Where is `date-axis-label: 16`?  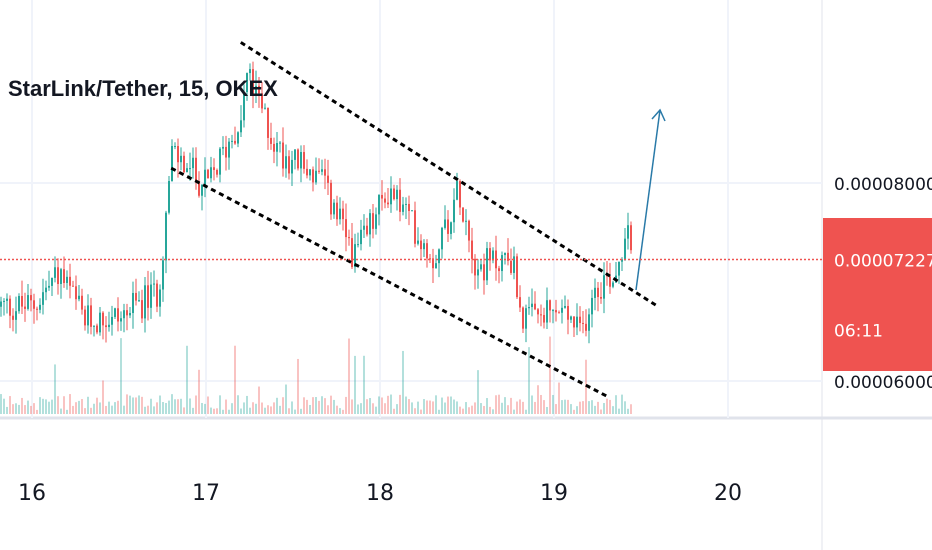 date-axis-label: 16 is located at coordinates (32, 493).